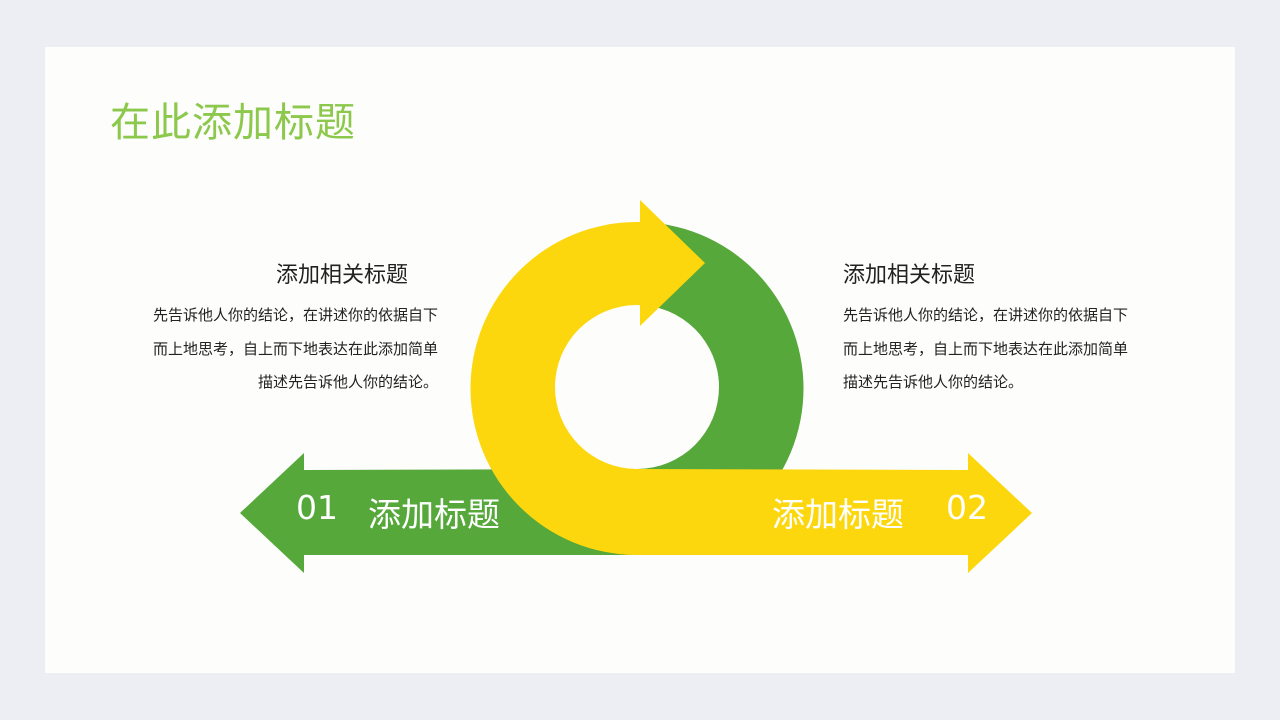 The image size is (1280, 720). What do you see at coordinates (933, 382) in the screenshot?
I see `right-line: 描述先告诉他人你的结论。` at bounding box center [933, 382].